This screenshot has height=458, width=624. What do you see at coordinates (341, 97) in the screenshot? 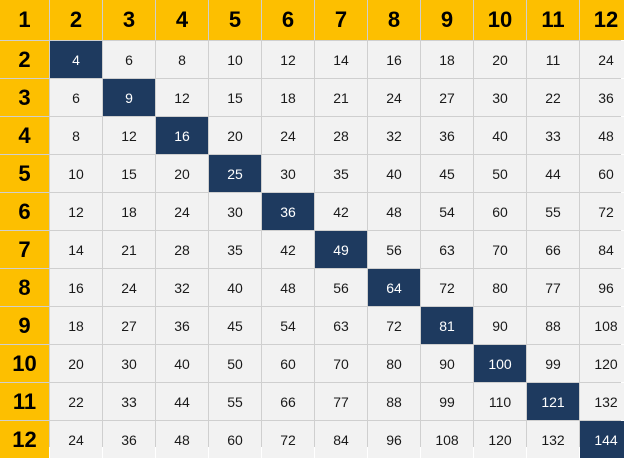
I see `product-cell: 21` at bounding box center [341, 97].